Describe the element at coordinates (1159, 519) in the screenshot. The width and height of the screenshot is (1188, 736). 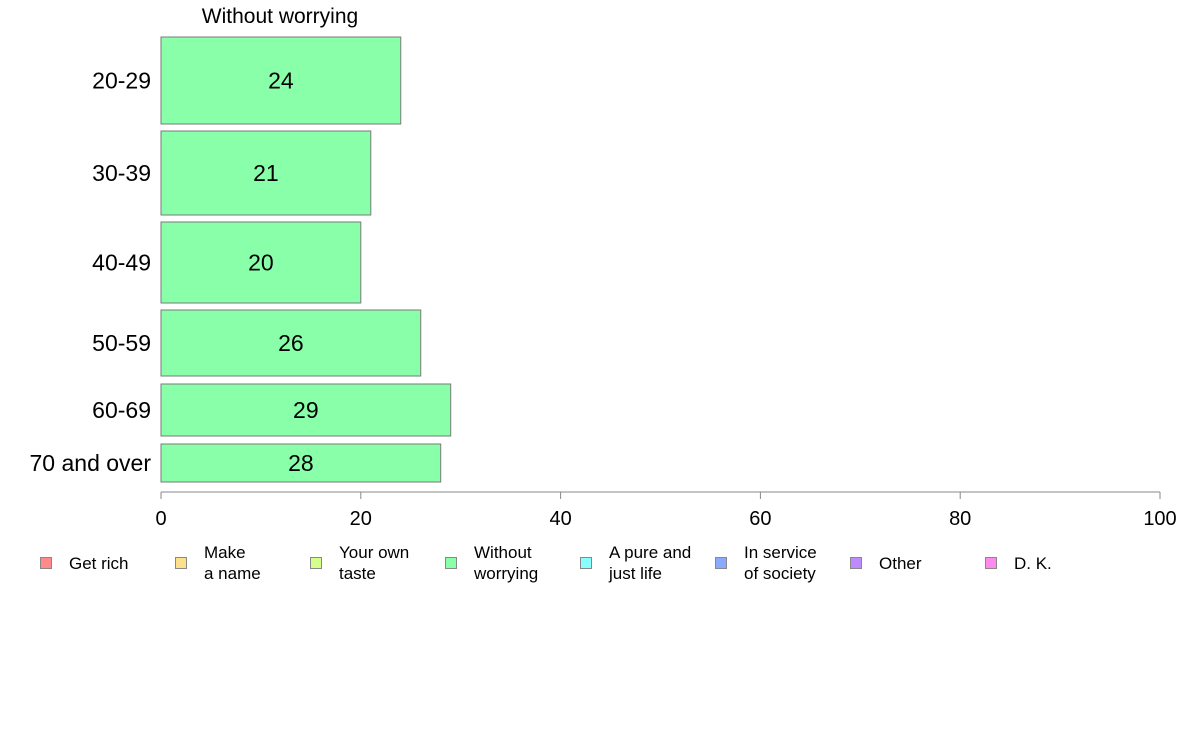
I see `x-tick-label: 100` at that location.